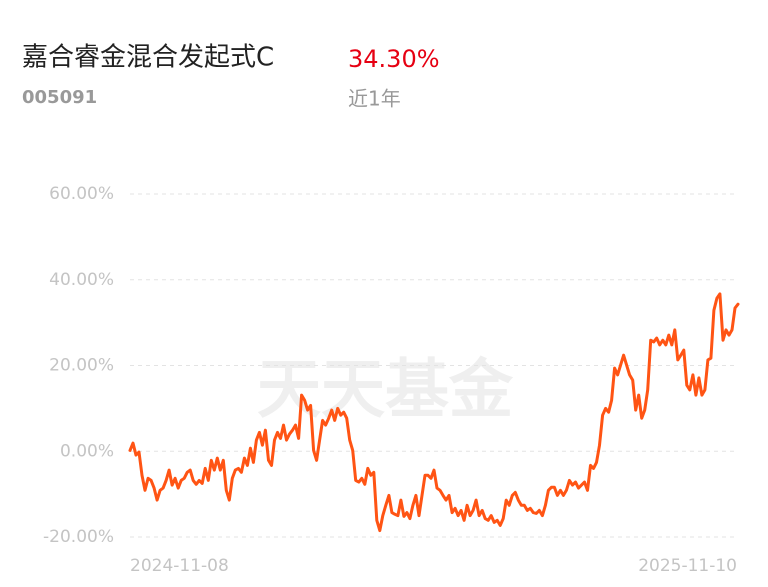  Describe the element at coordinates (374, 99) in the screenshot. I see `period: 近1年` at that location.